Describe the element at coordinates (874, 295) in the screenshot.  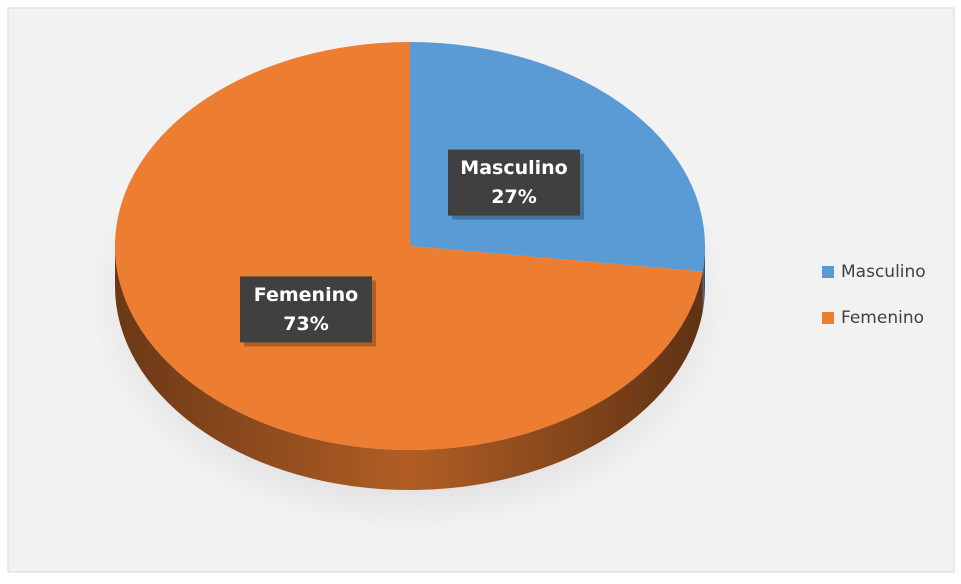
I see `legend: Masculino Femenino` at that location.